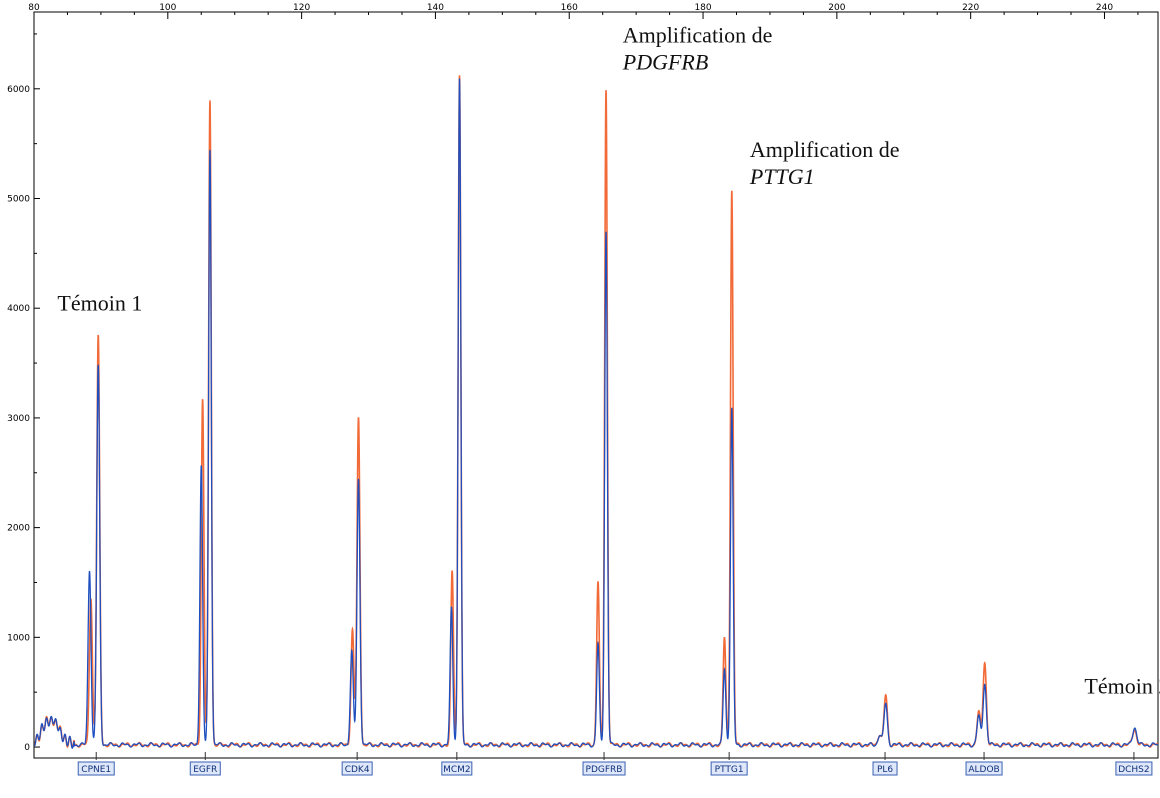  I want to click on y-tick-label: 4000, so click(18, 309).